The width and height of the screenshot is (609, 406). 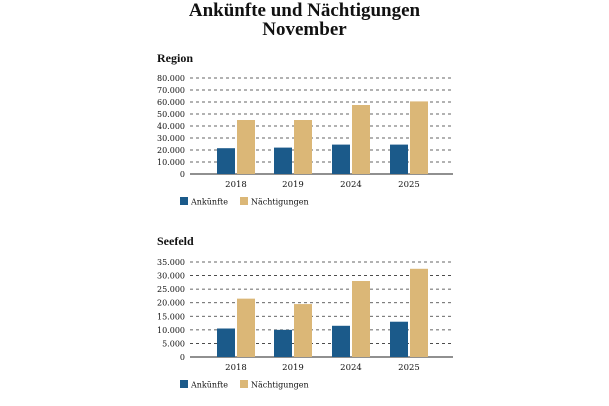 What do you see at coordinates (171, 262) in the screenshot?
I see `y-tick-label: 35.000` at bounding box center [171, 262].